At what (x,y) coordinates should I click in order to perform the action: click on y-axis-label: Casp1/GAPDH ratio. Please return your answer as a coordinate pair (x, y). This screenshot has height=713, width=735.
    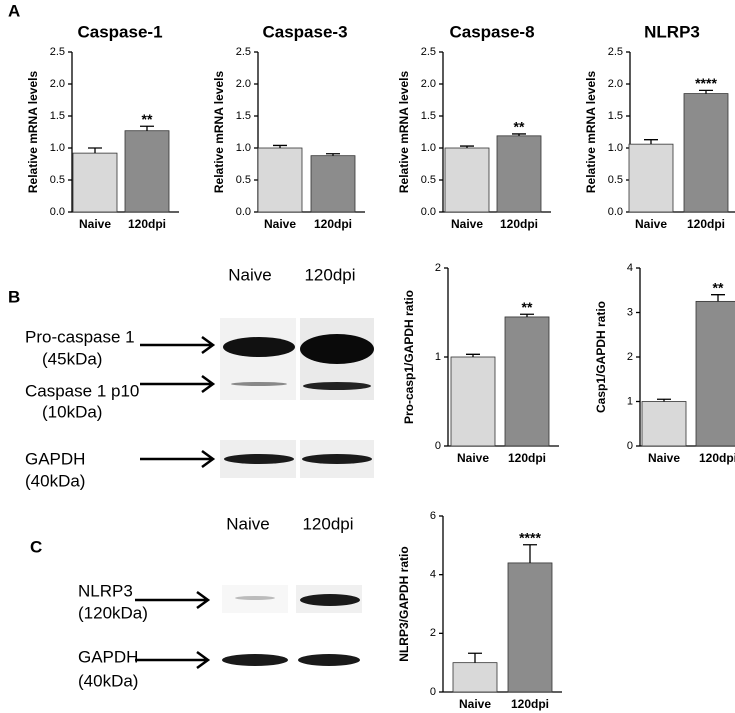
    Looking at the image, I should click on (601, 357).